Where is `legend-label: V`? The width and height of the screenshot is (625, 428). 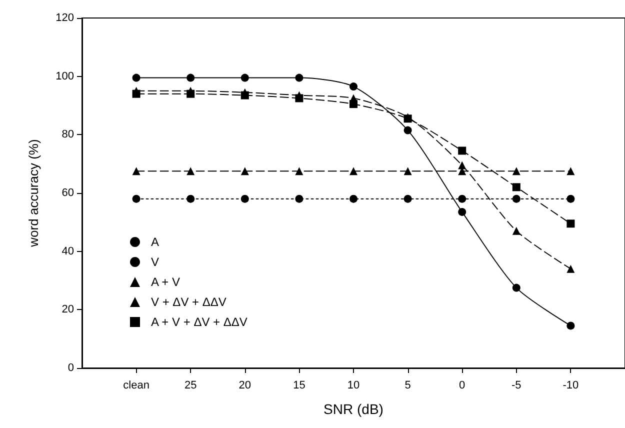
legend-label: V is located at coordinates (155, 262).